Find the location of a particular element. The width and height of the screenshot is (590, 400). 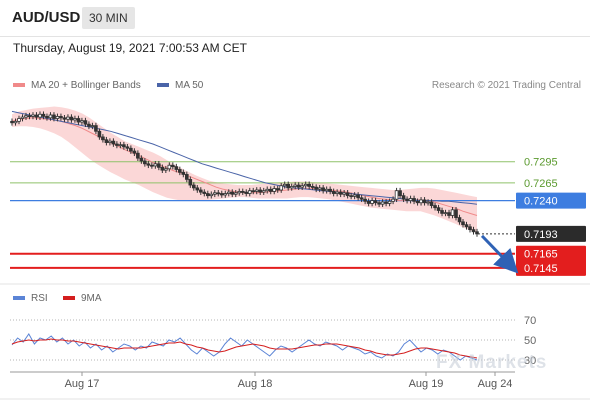

rsi-tick-70: 70 is located at coordinates (530, 321).